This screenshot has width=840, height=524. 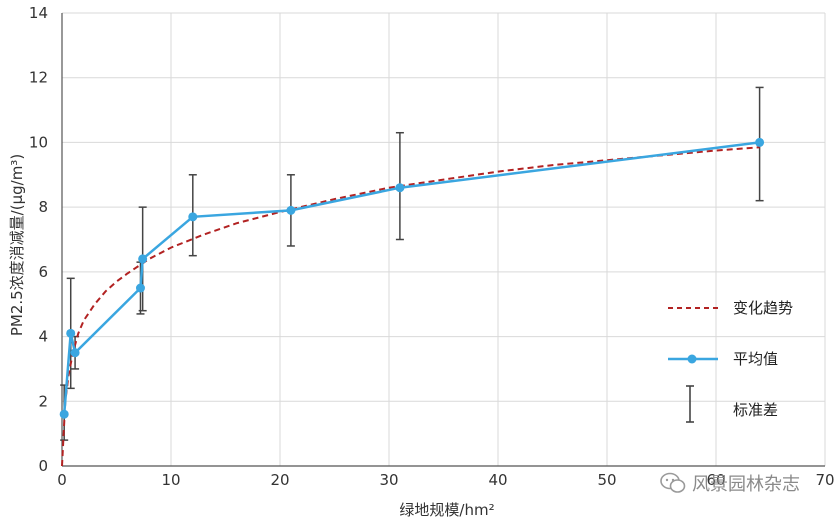 I want to click on x-tick-label: 10, so click(x=170, y=480).